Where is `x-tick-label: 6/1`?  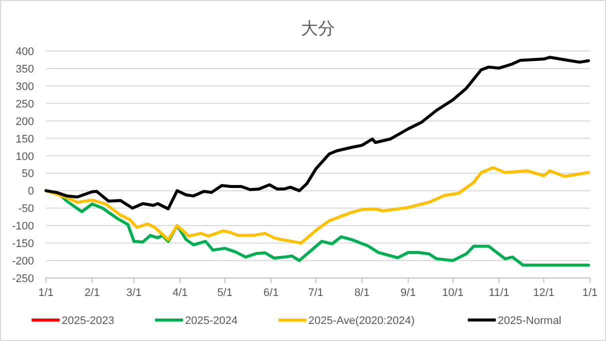
x-tick-label: 6/1 is located at coordinates (271, 293).